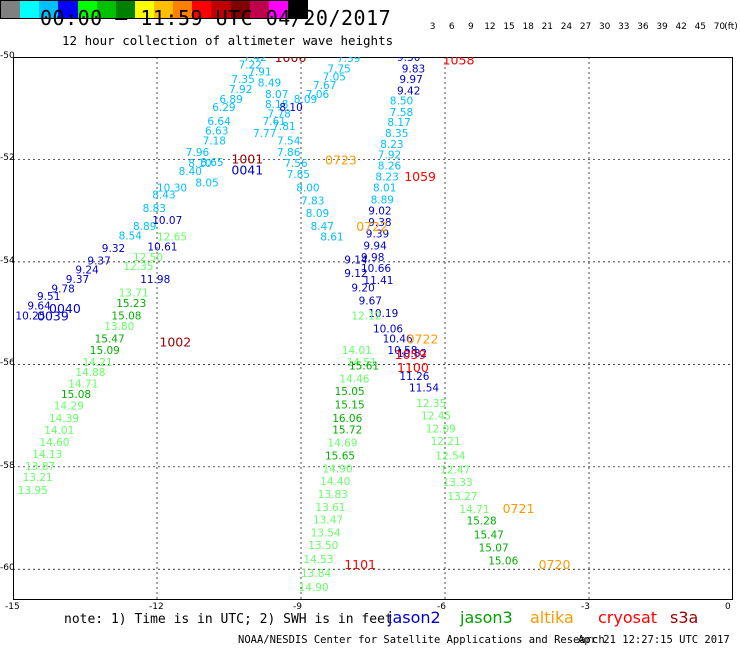  Describe the element at coordinates (341, 159) in the screenshot. I see `pass-time-label: 0723` at that location.